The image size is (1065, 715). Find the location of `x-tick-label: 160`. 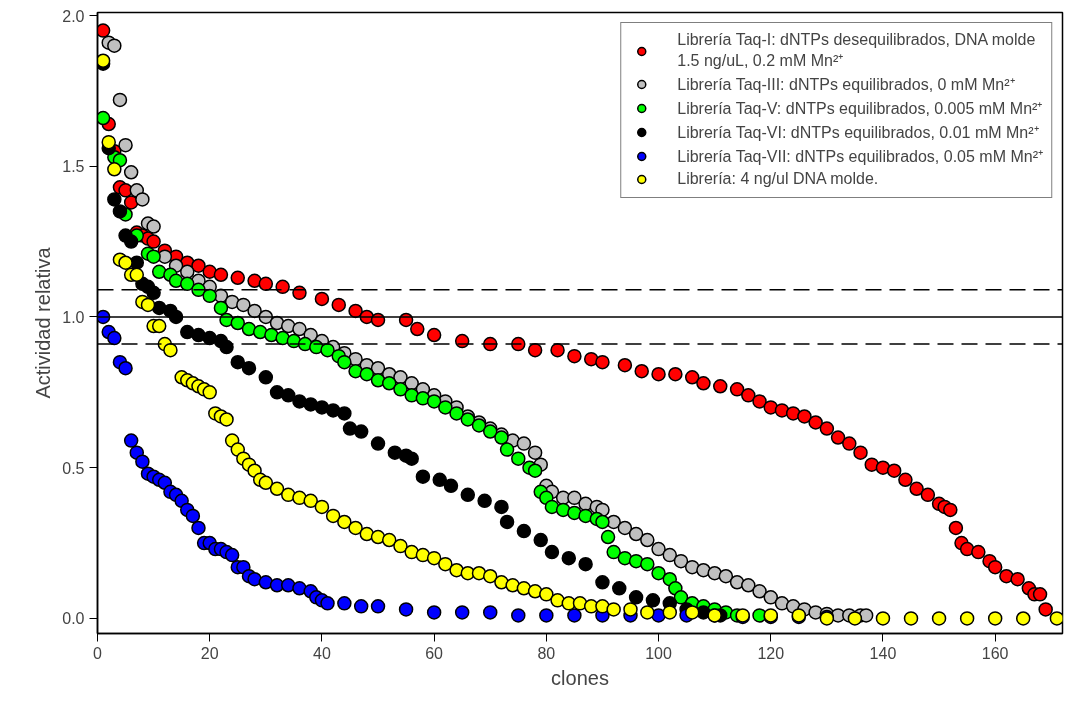

x-tick-label: 160 is located at coordinates (995, 653).